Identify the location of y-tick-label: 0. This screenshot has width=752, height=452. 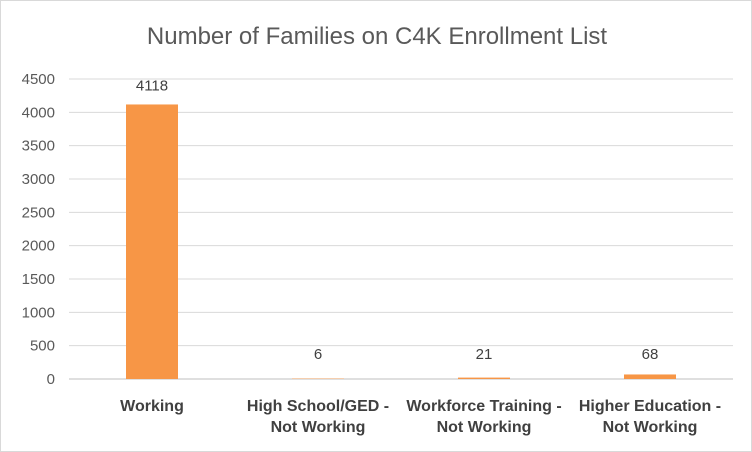
(51, 379).